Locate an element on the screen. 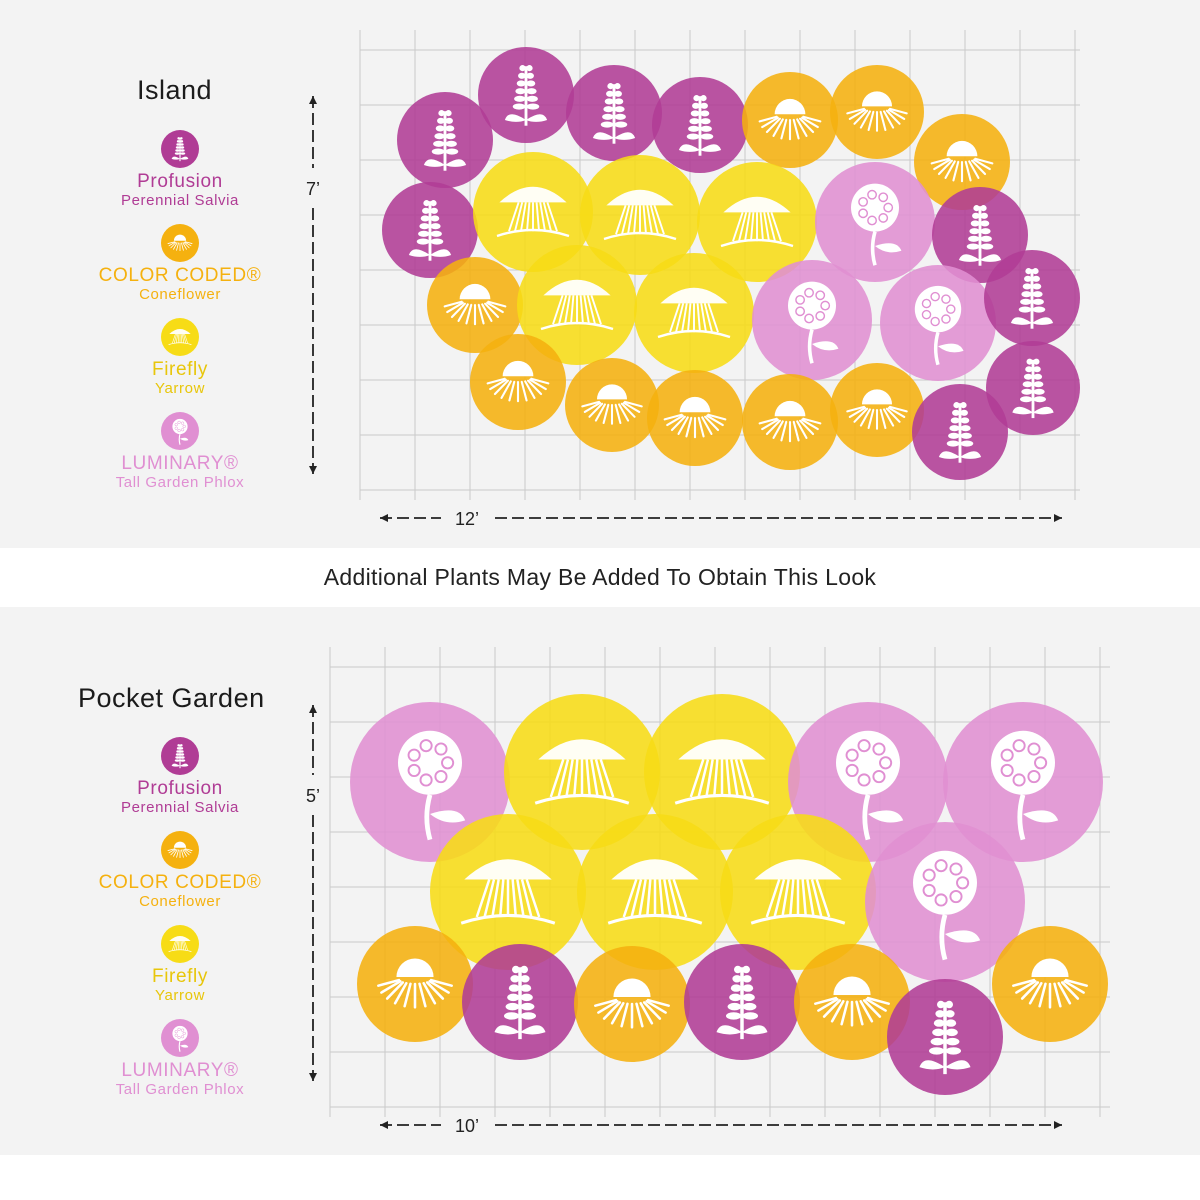  height-label: 7’ is located at coordinates (313, 189).